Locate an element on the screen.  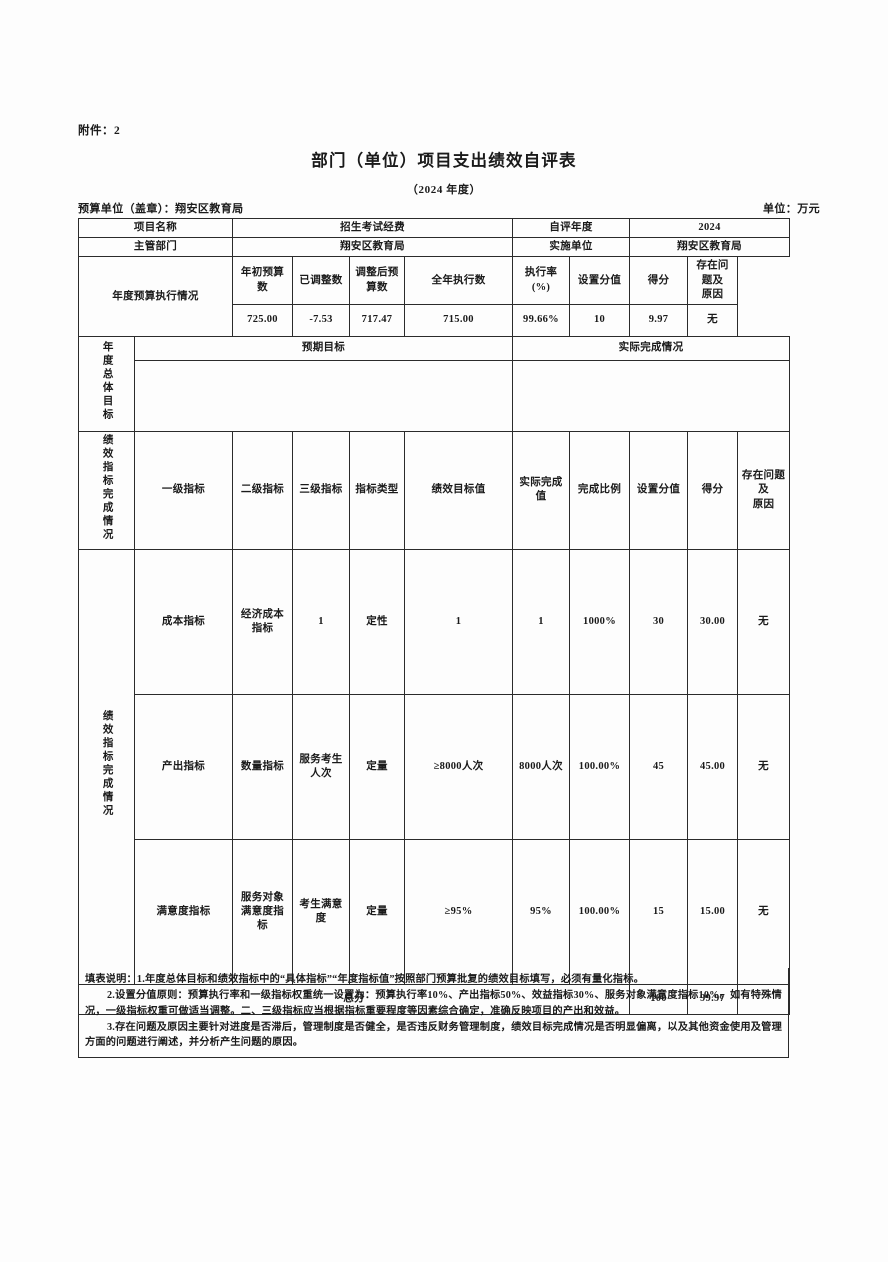
budget-value-initial: 725.00 is located at coordinates (263, 320).